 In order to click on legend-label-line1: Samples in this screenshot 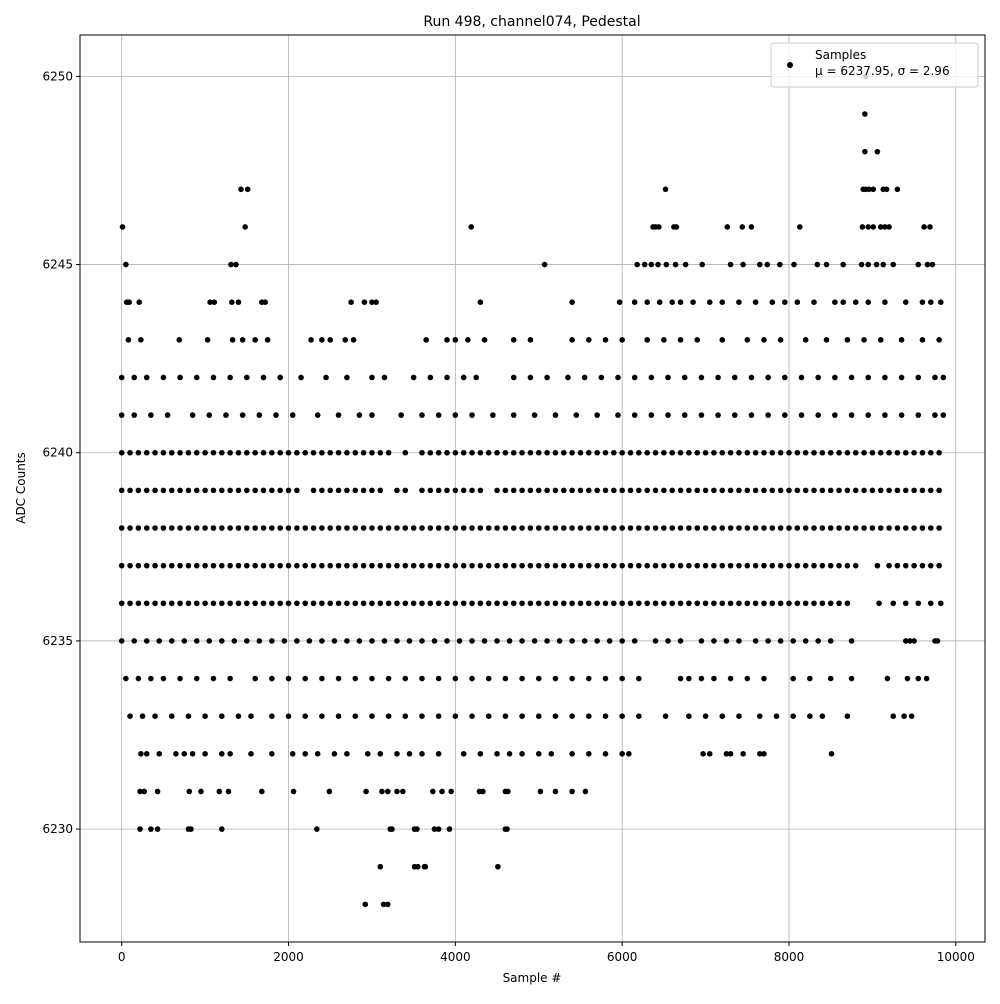, I will do `click(840, 55)`.